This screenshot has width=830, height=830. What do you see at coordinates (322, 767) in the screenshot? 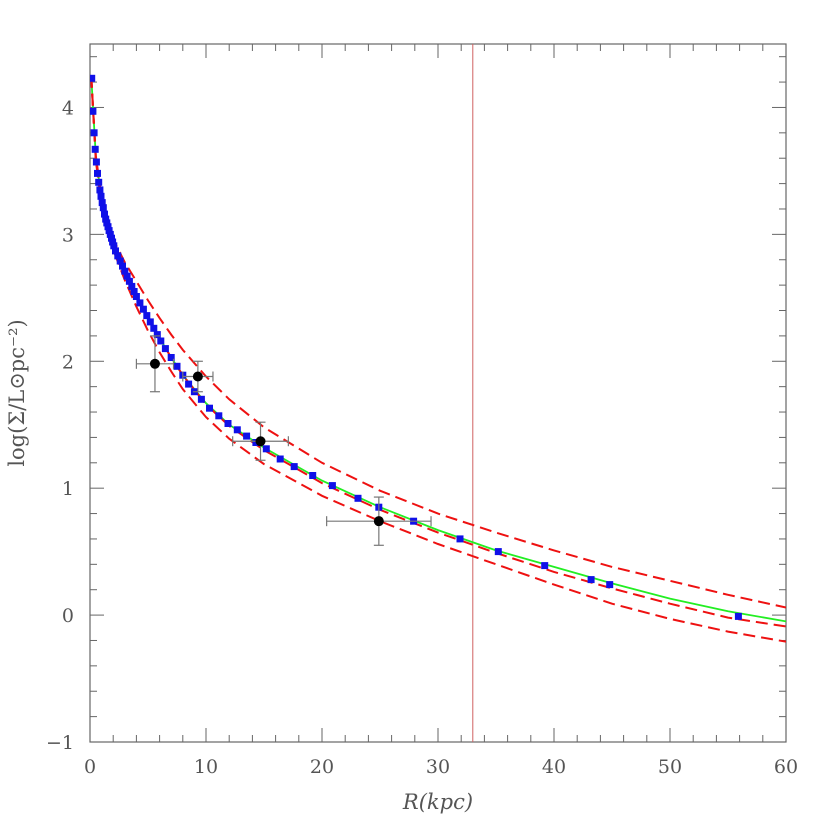
I see `x-tick-label: 20` at bounding box center [322, 767].